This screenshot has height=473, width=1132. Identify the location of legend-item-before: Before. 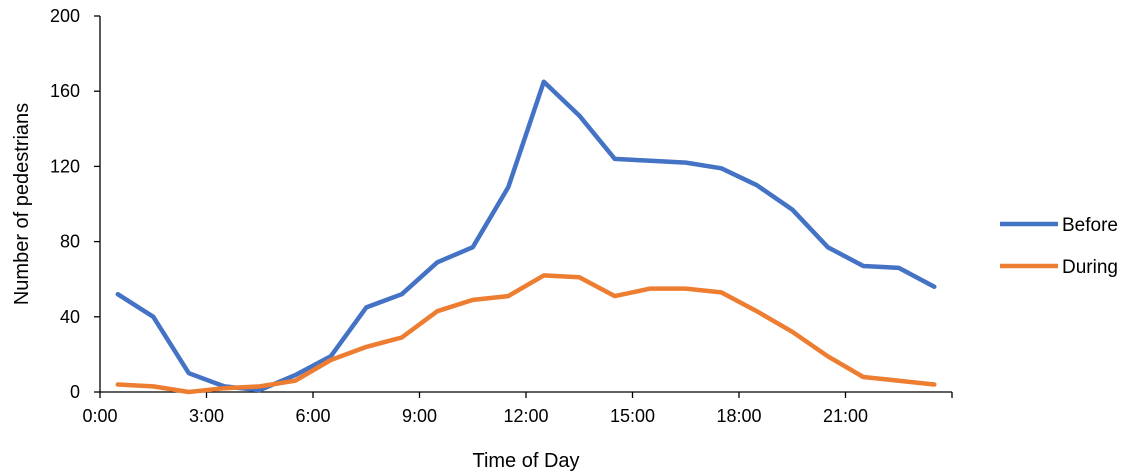
(1059, 225).